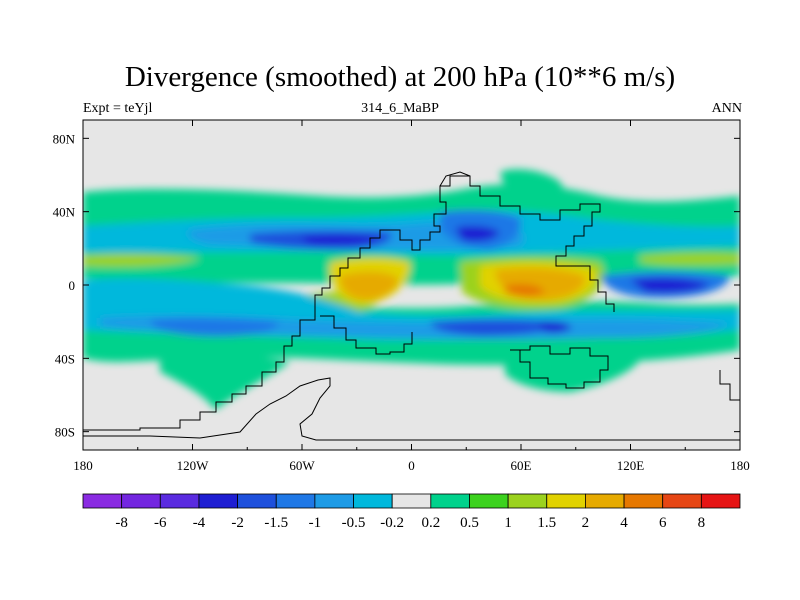  I want to click on colorbar-label: -6, so click(160, 523).